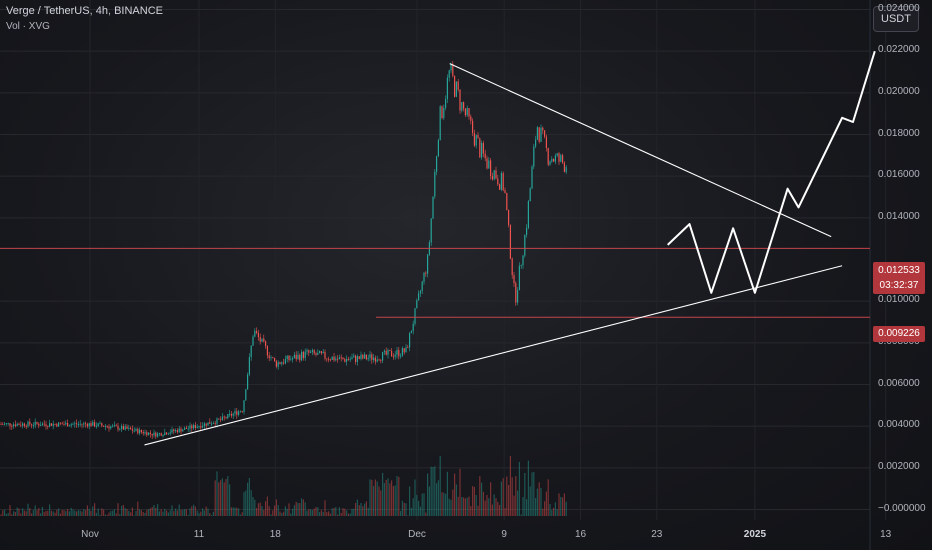  Describe the element at coordinates (899, 175) in the screenshot. I see `price-tick-label: 0.016000` at that location.